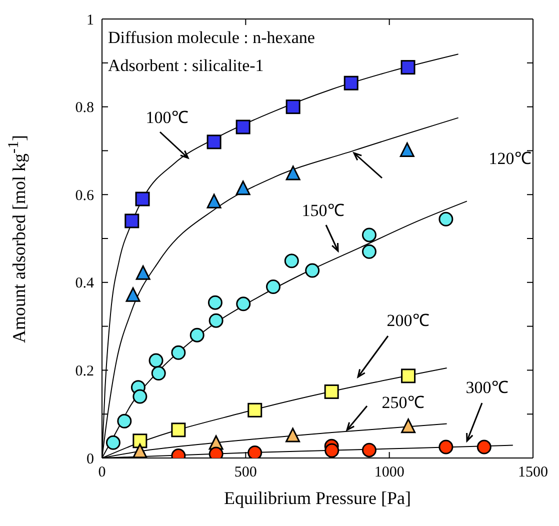 The image size is (559, 526). What do you see at coordinates (510, 158) in the screenshot?
I see `annotation: 120℃` at bounding box center [510, 158].